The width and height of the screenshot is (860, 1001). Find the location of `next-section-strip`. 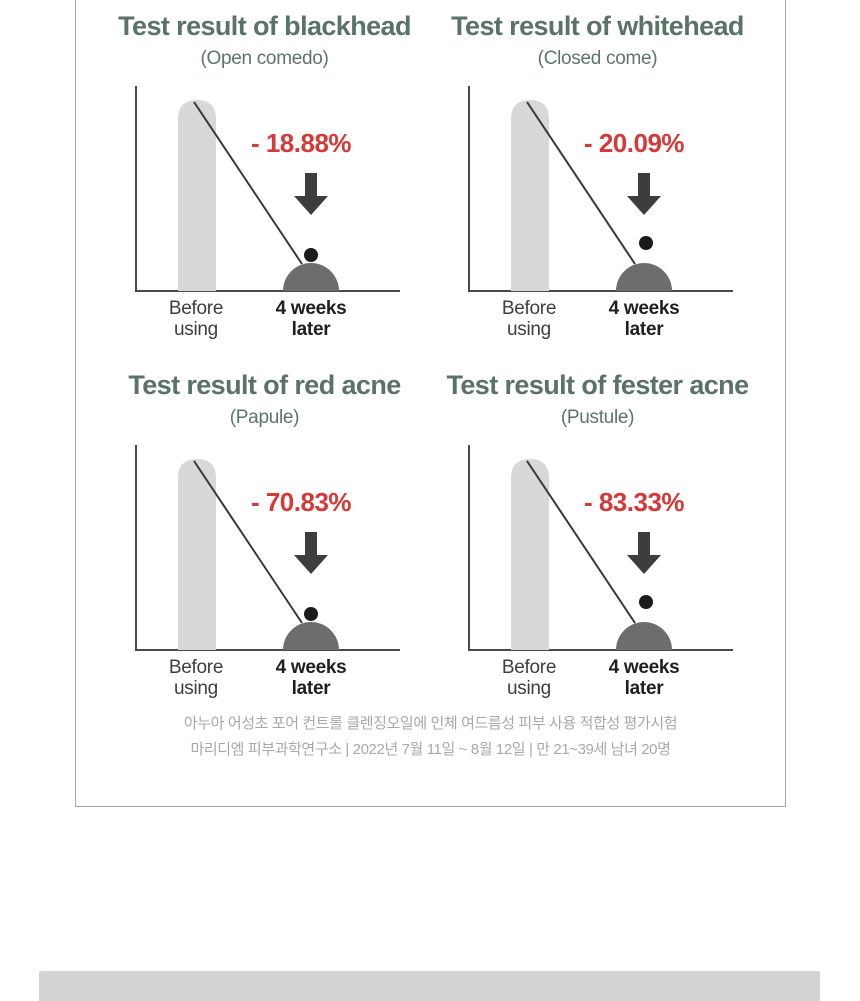

next-section-strip is located at coordinates (429, 986).